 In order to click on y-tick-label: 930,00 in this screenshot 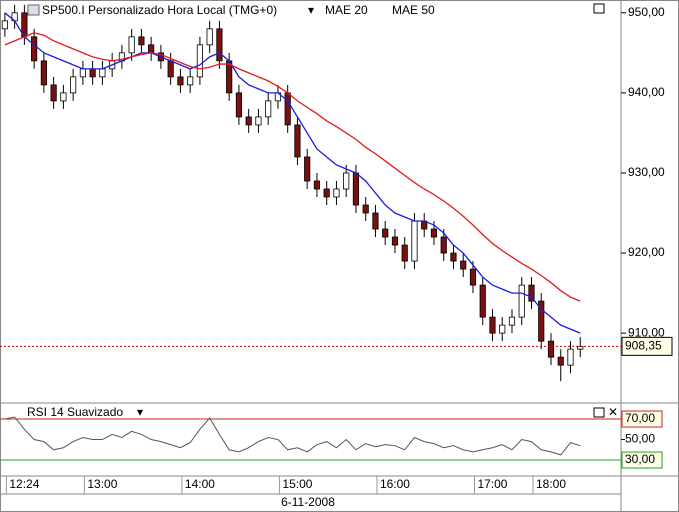, I will do `click(646, 172)`.